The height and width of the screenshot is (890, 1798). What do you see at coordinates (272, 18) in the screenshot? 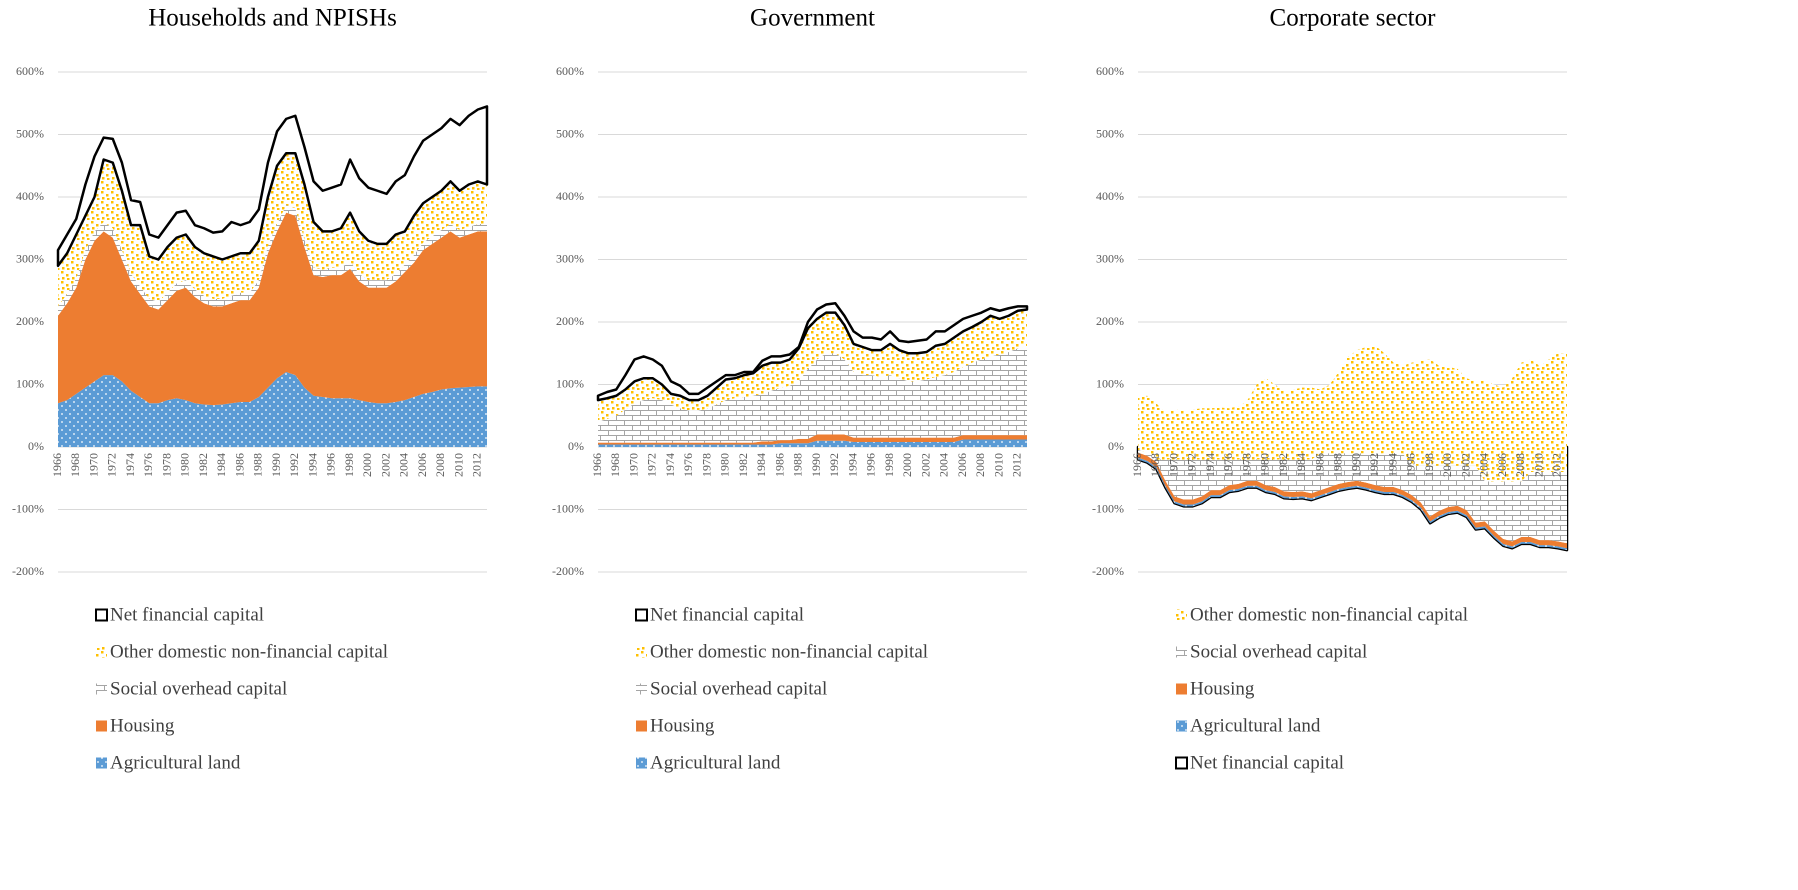
I see `chart-title: Households and NPISHs` at bounding box center [272, 18].